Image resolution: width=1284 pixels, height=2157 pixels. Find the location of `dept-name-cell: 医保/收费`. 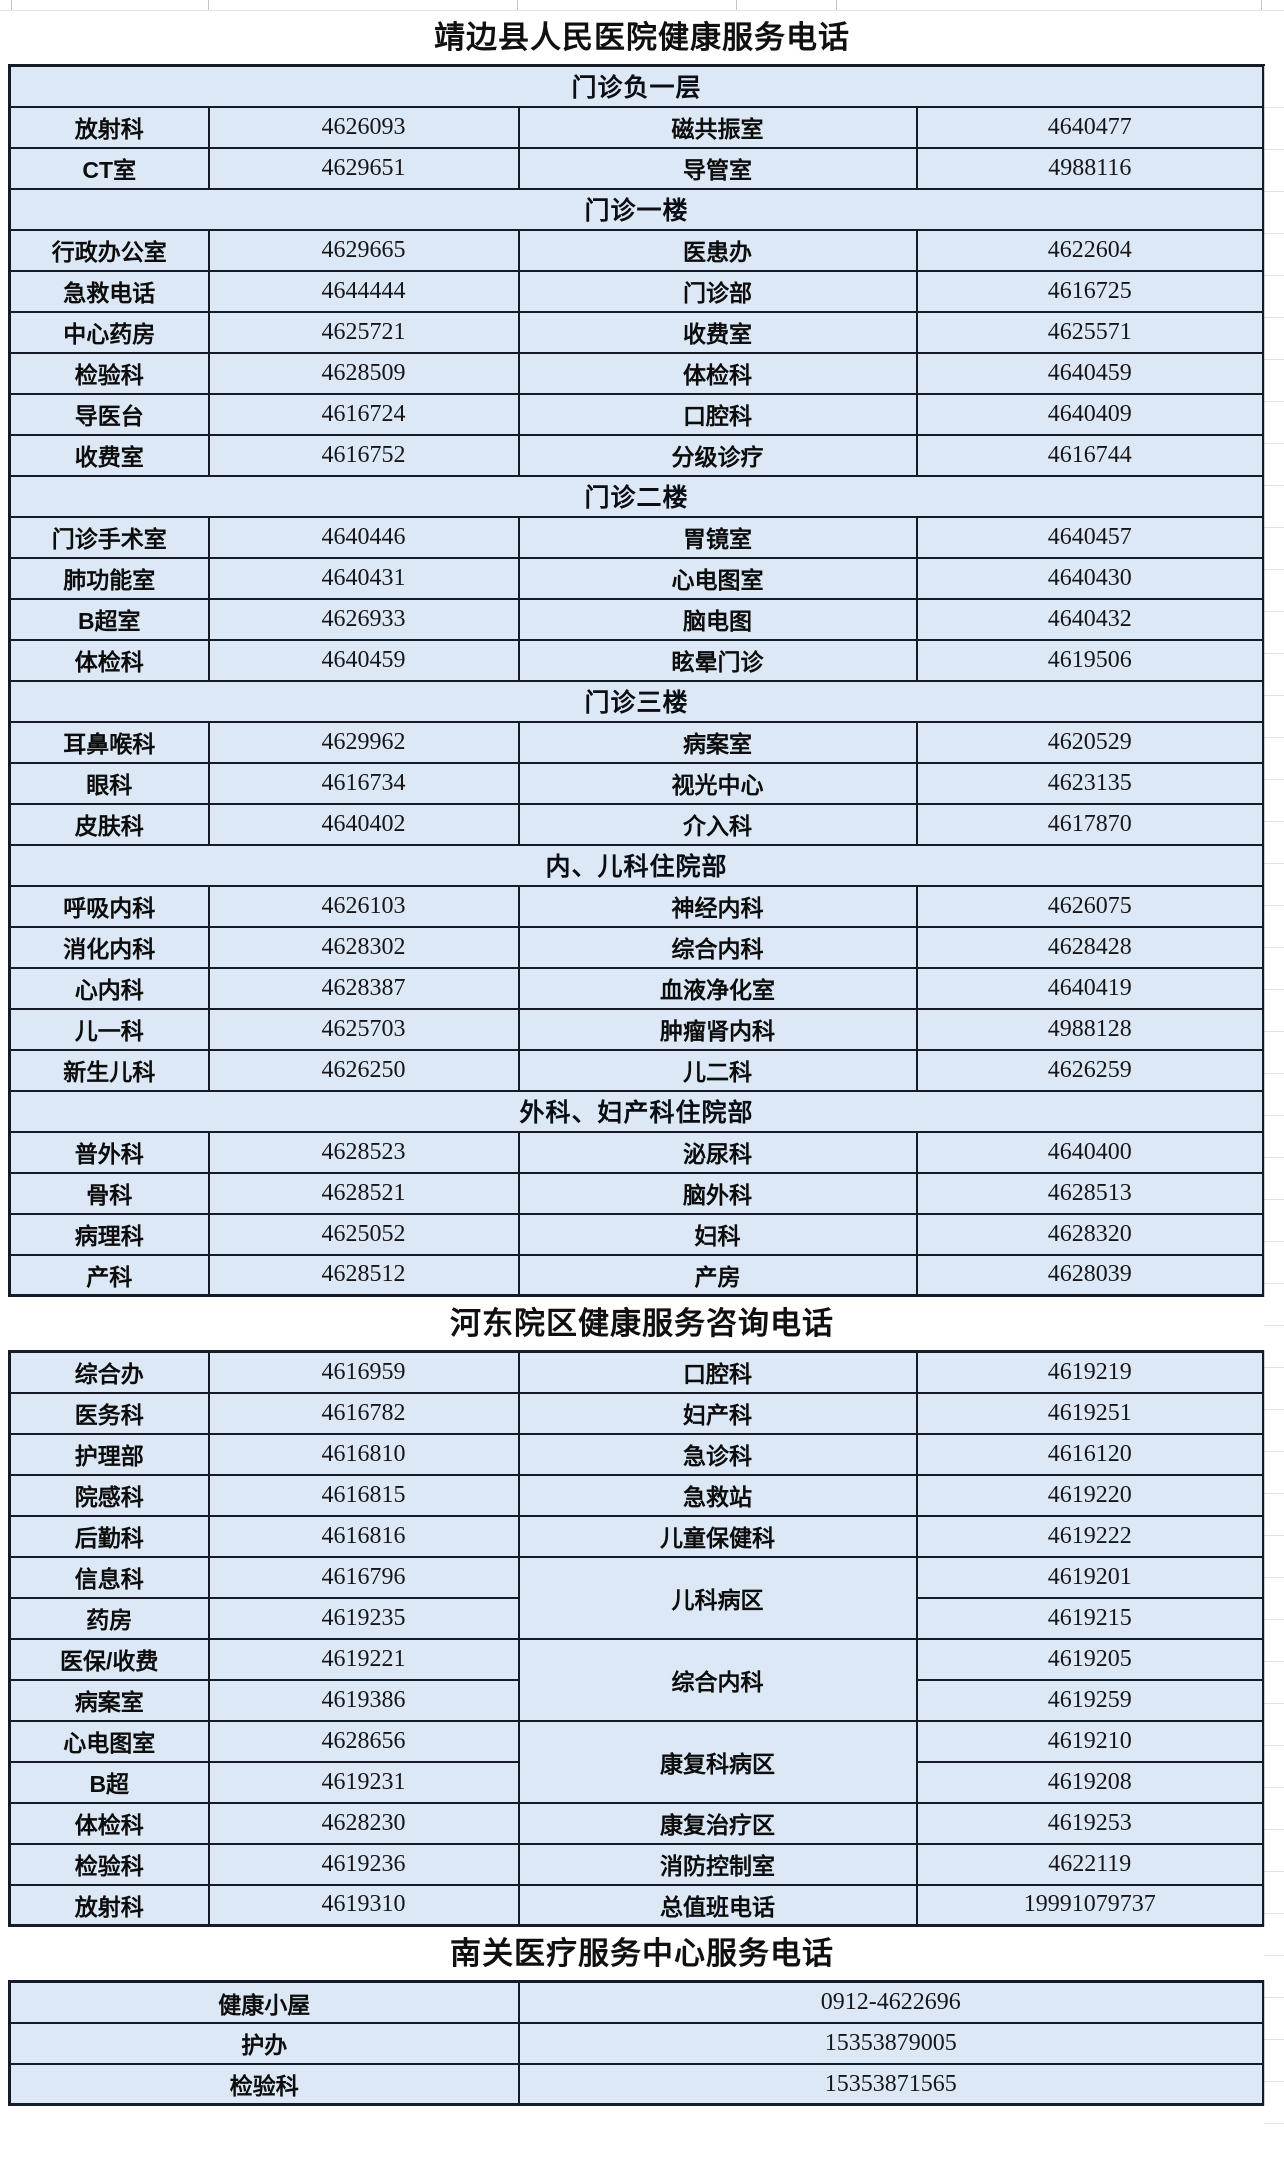

dept-name-cell: 医保/收费 is located at coordinates (109, 1659).